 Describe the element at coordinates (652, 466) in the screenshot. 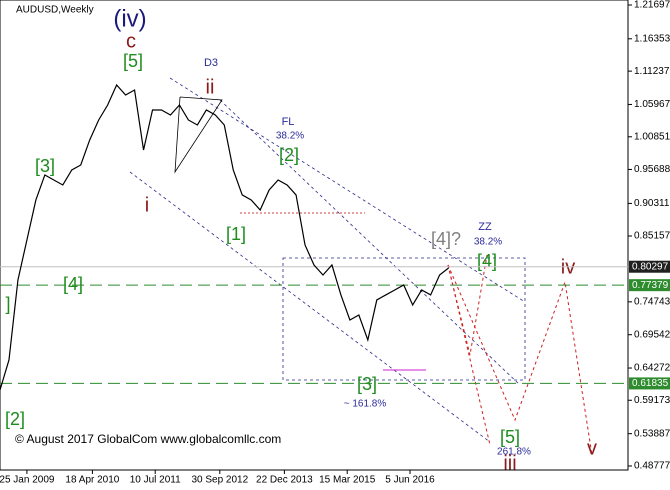

I see `y-tick-label: 0.48777` at that location.